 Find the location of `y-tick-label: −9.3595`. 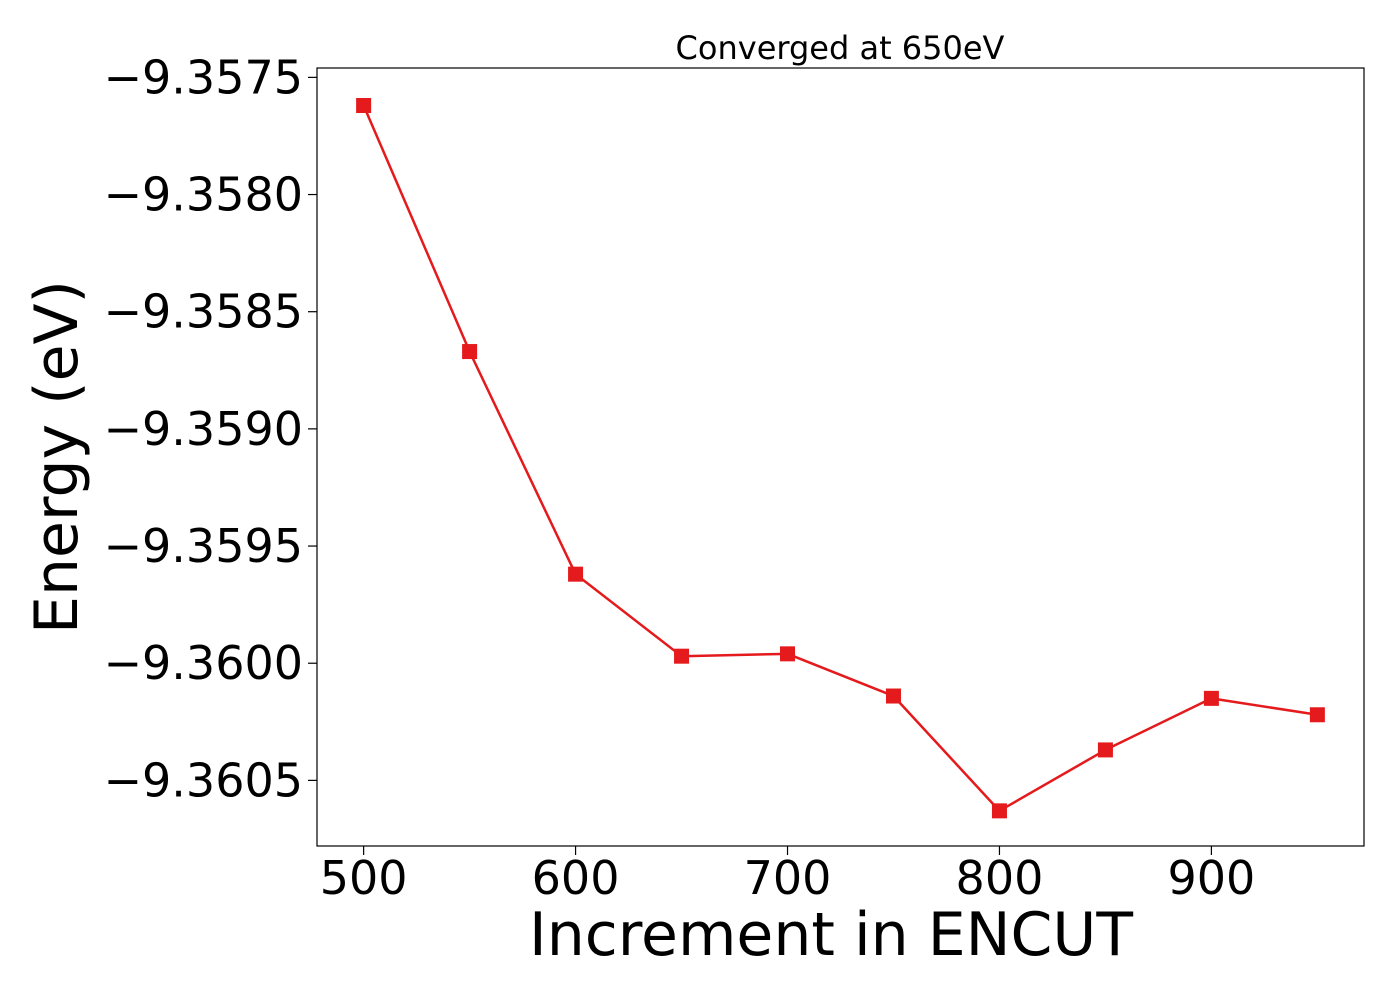

y-tick-label: −9.3595 is located at coordinates (204, 546).